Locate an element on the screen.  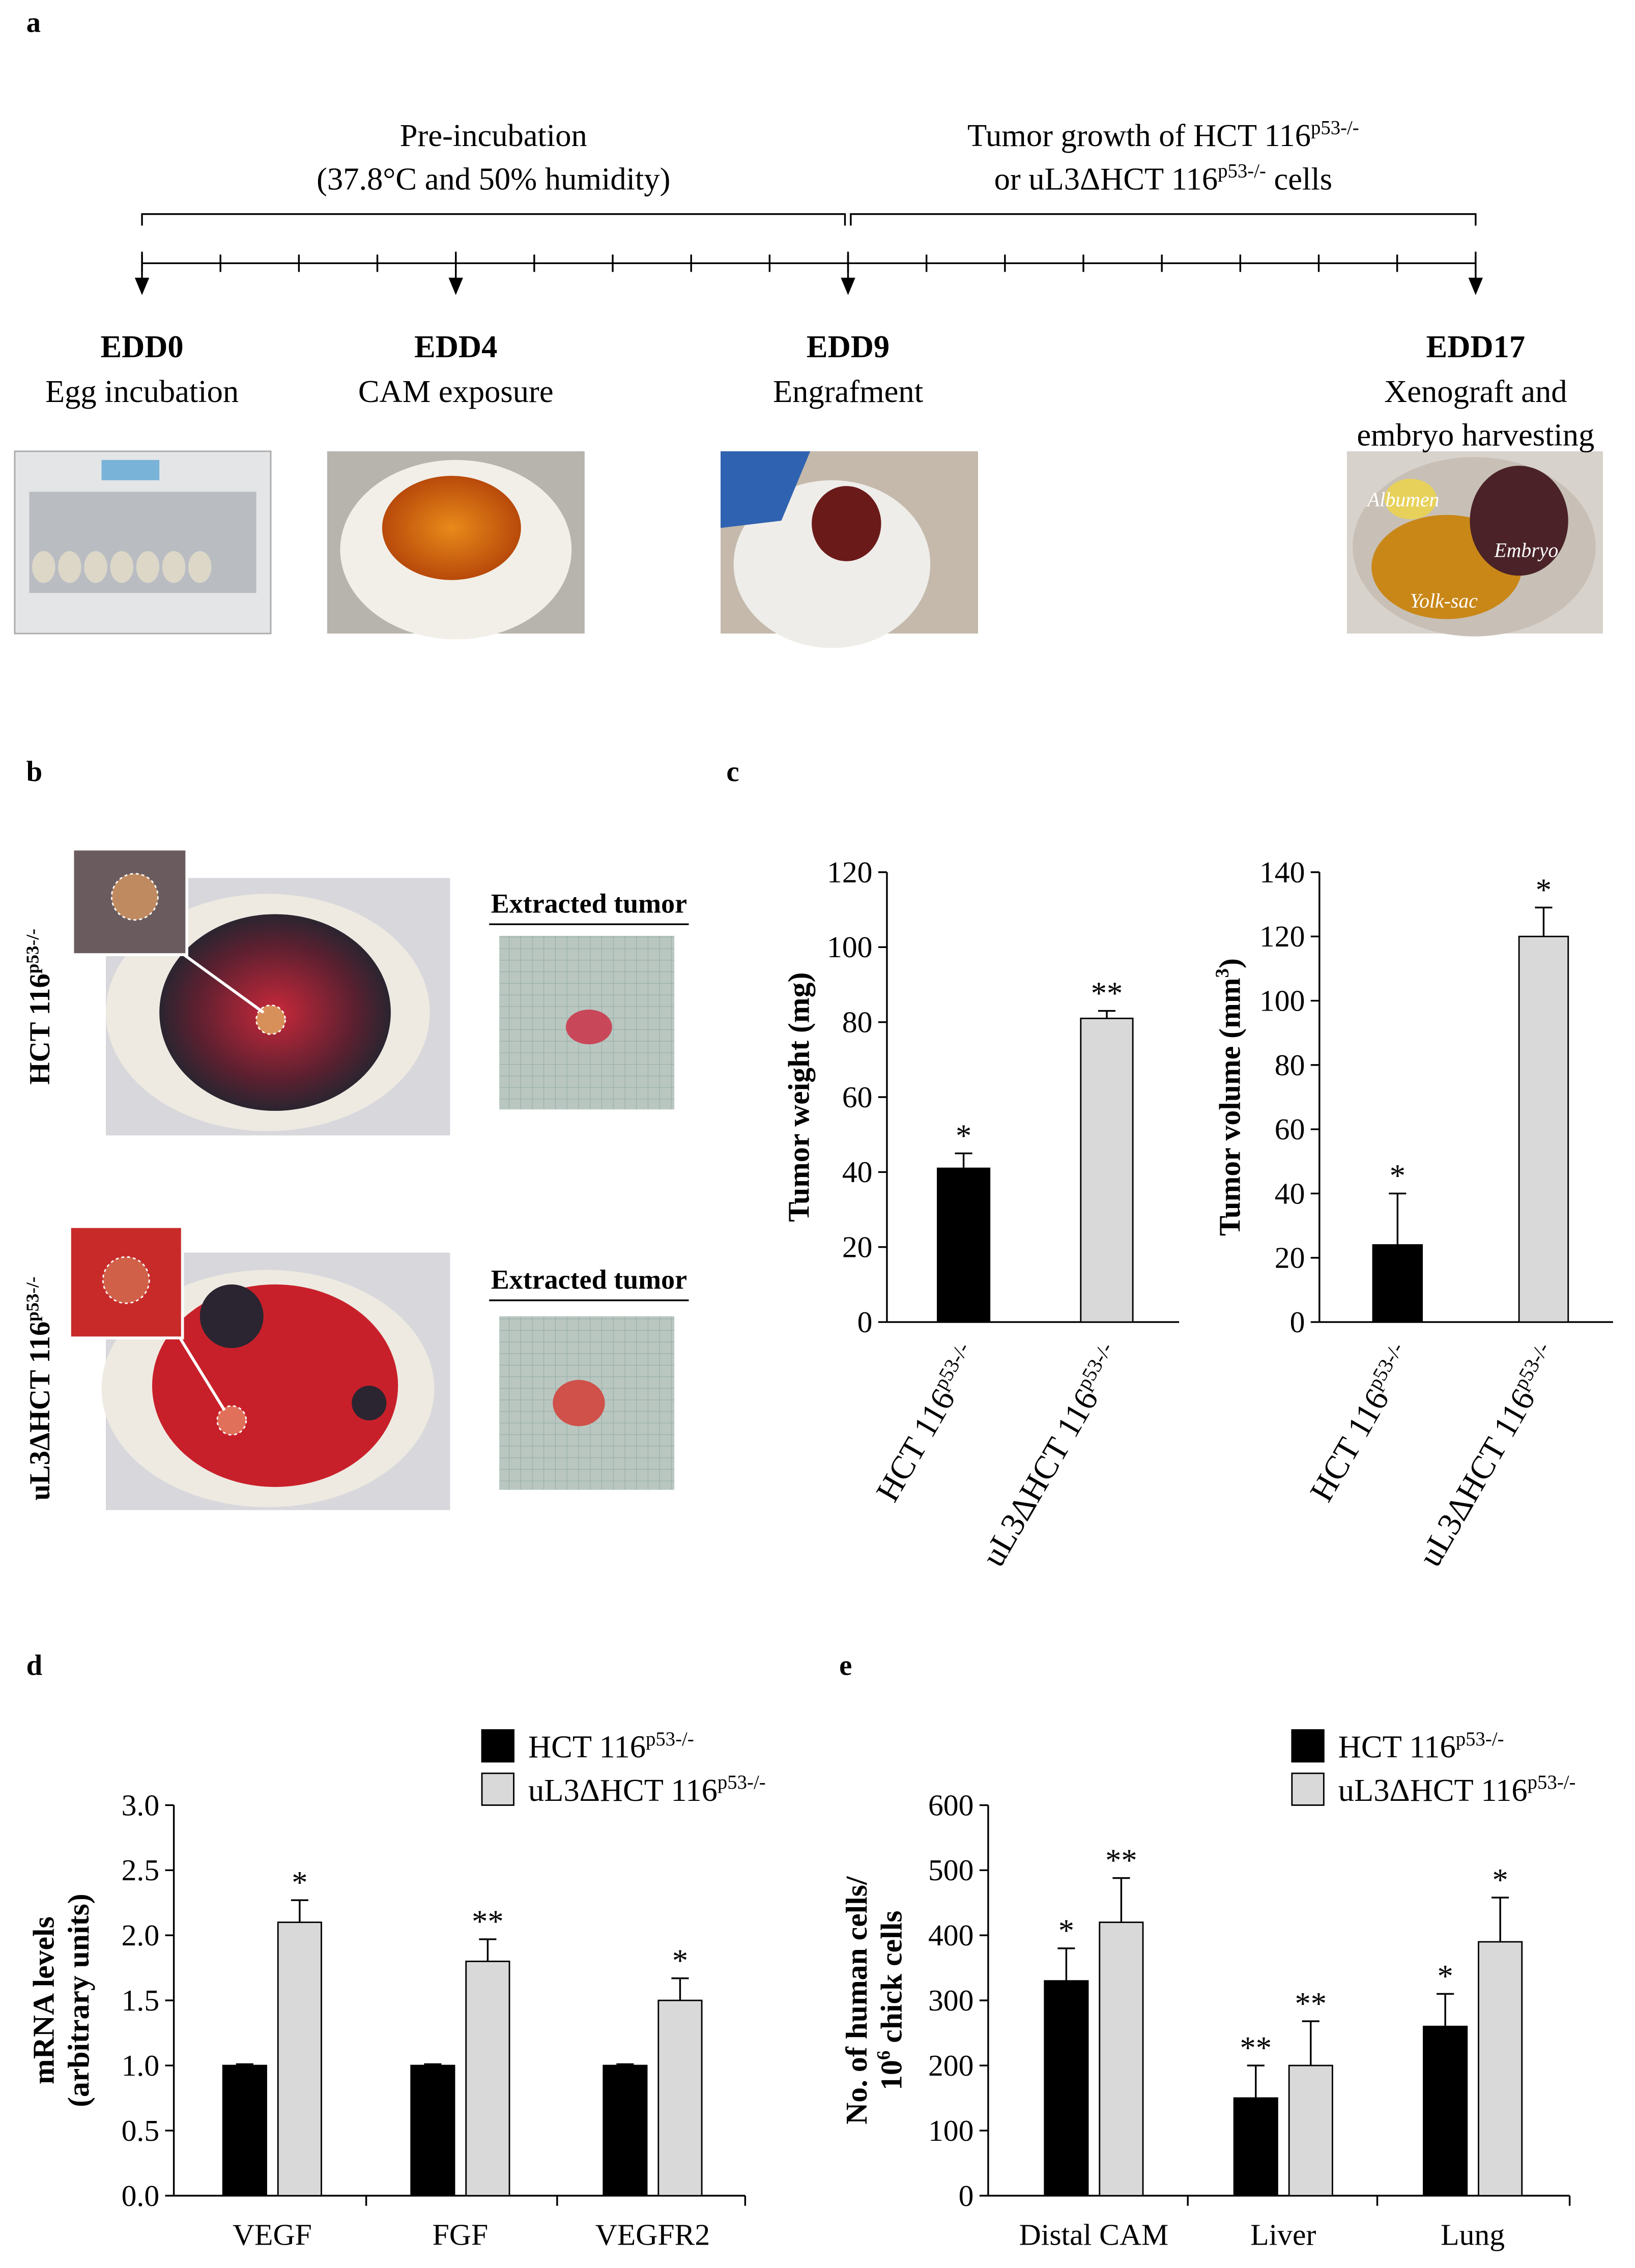
y-tick-label: 0.0 is located at coordinates (141, 2196).